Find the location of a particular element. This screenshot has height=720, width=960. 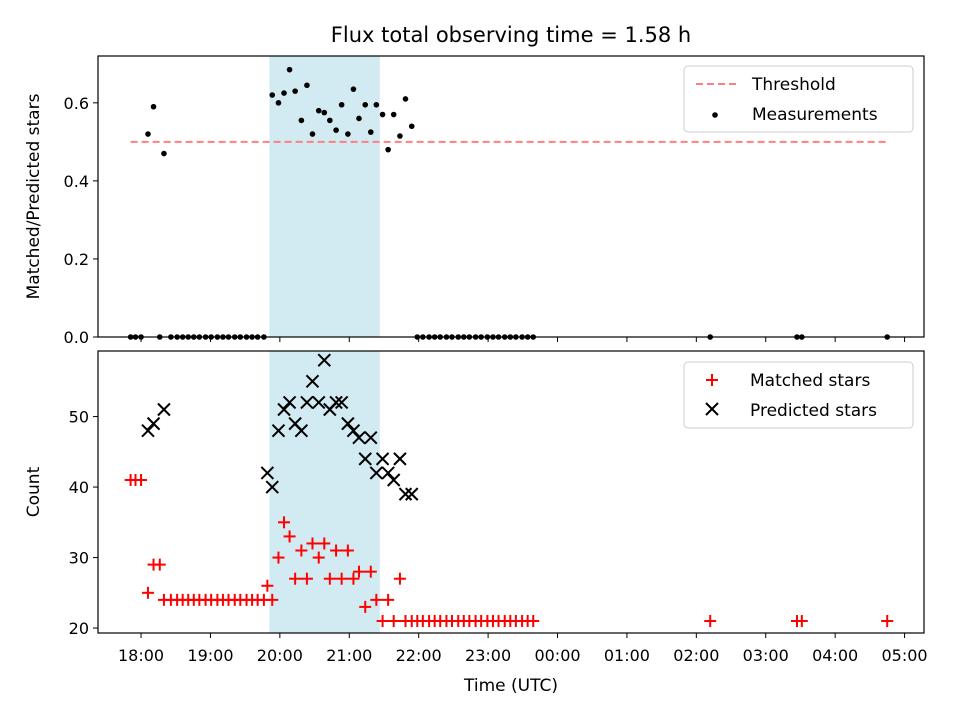

predicted-stars-points is located at coordinates (280, 427).